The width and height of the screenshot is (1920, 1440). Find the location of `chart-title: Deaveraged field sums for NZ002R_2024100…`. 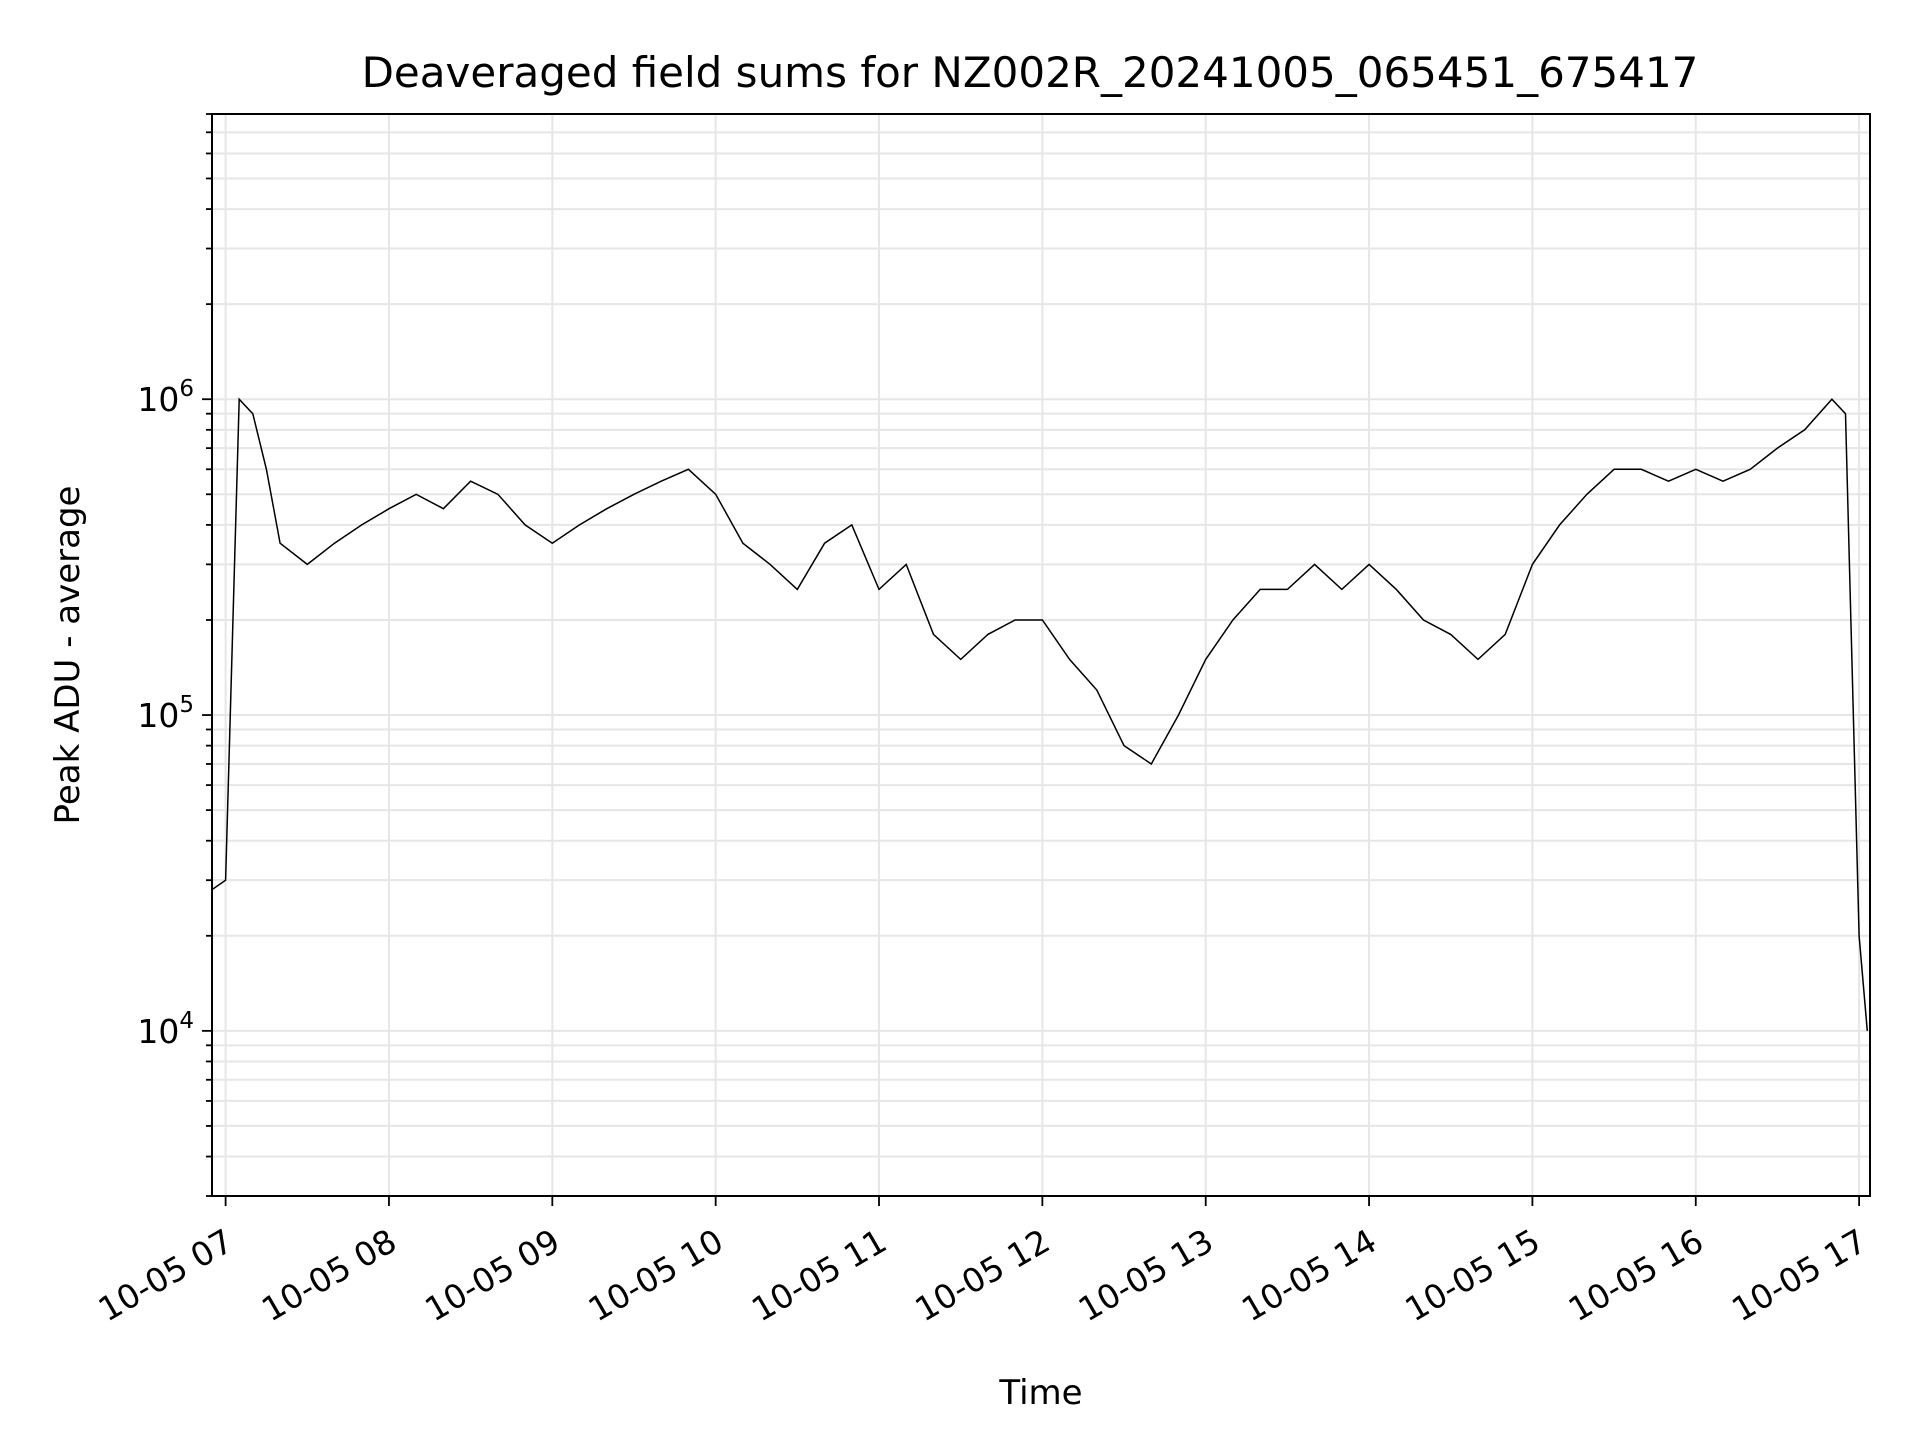

chart-title: Deaveraged field sums for NZ002R_2024100… is located at coordinates (1030, 72).